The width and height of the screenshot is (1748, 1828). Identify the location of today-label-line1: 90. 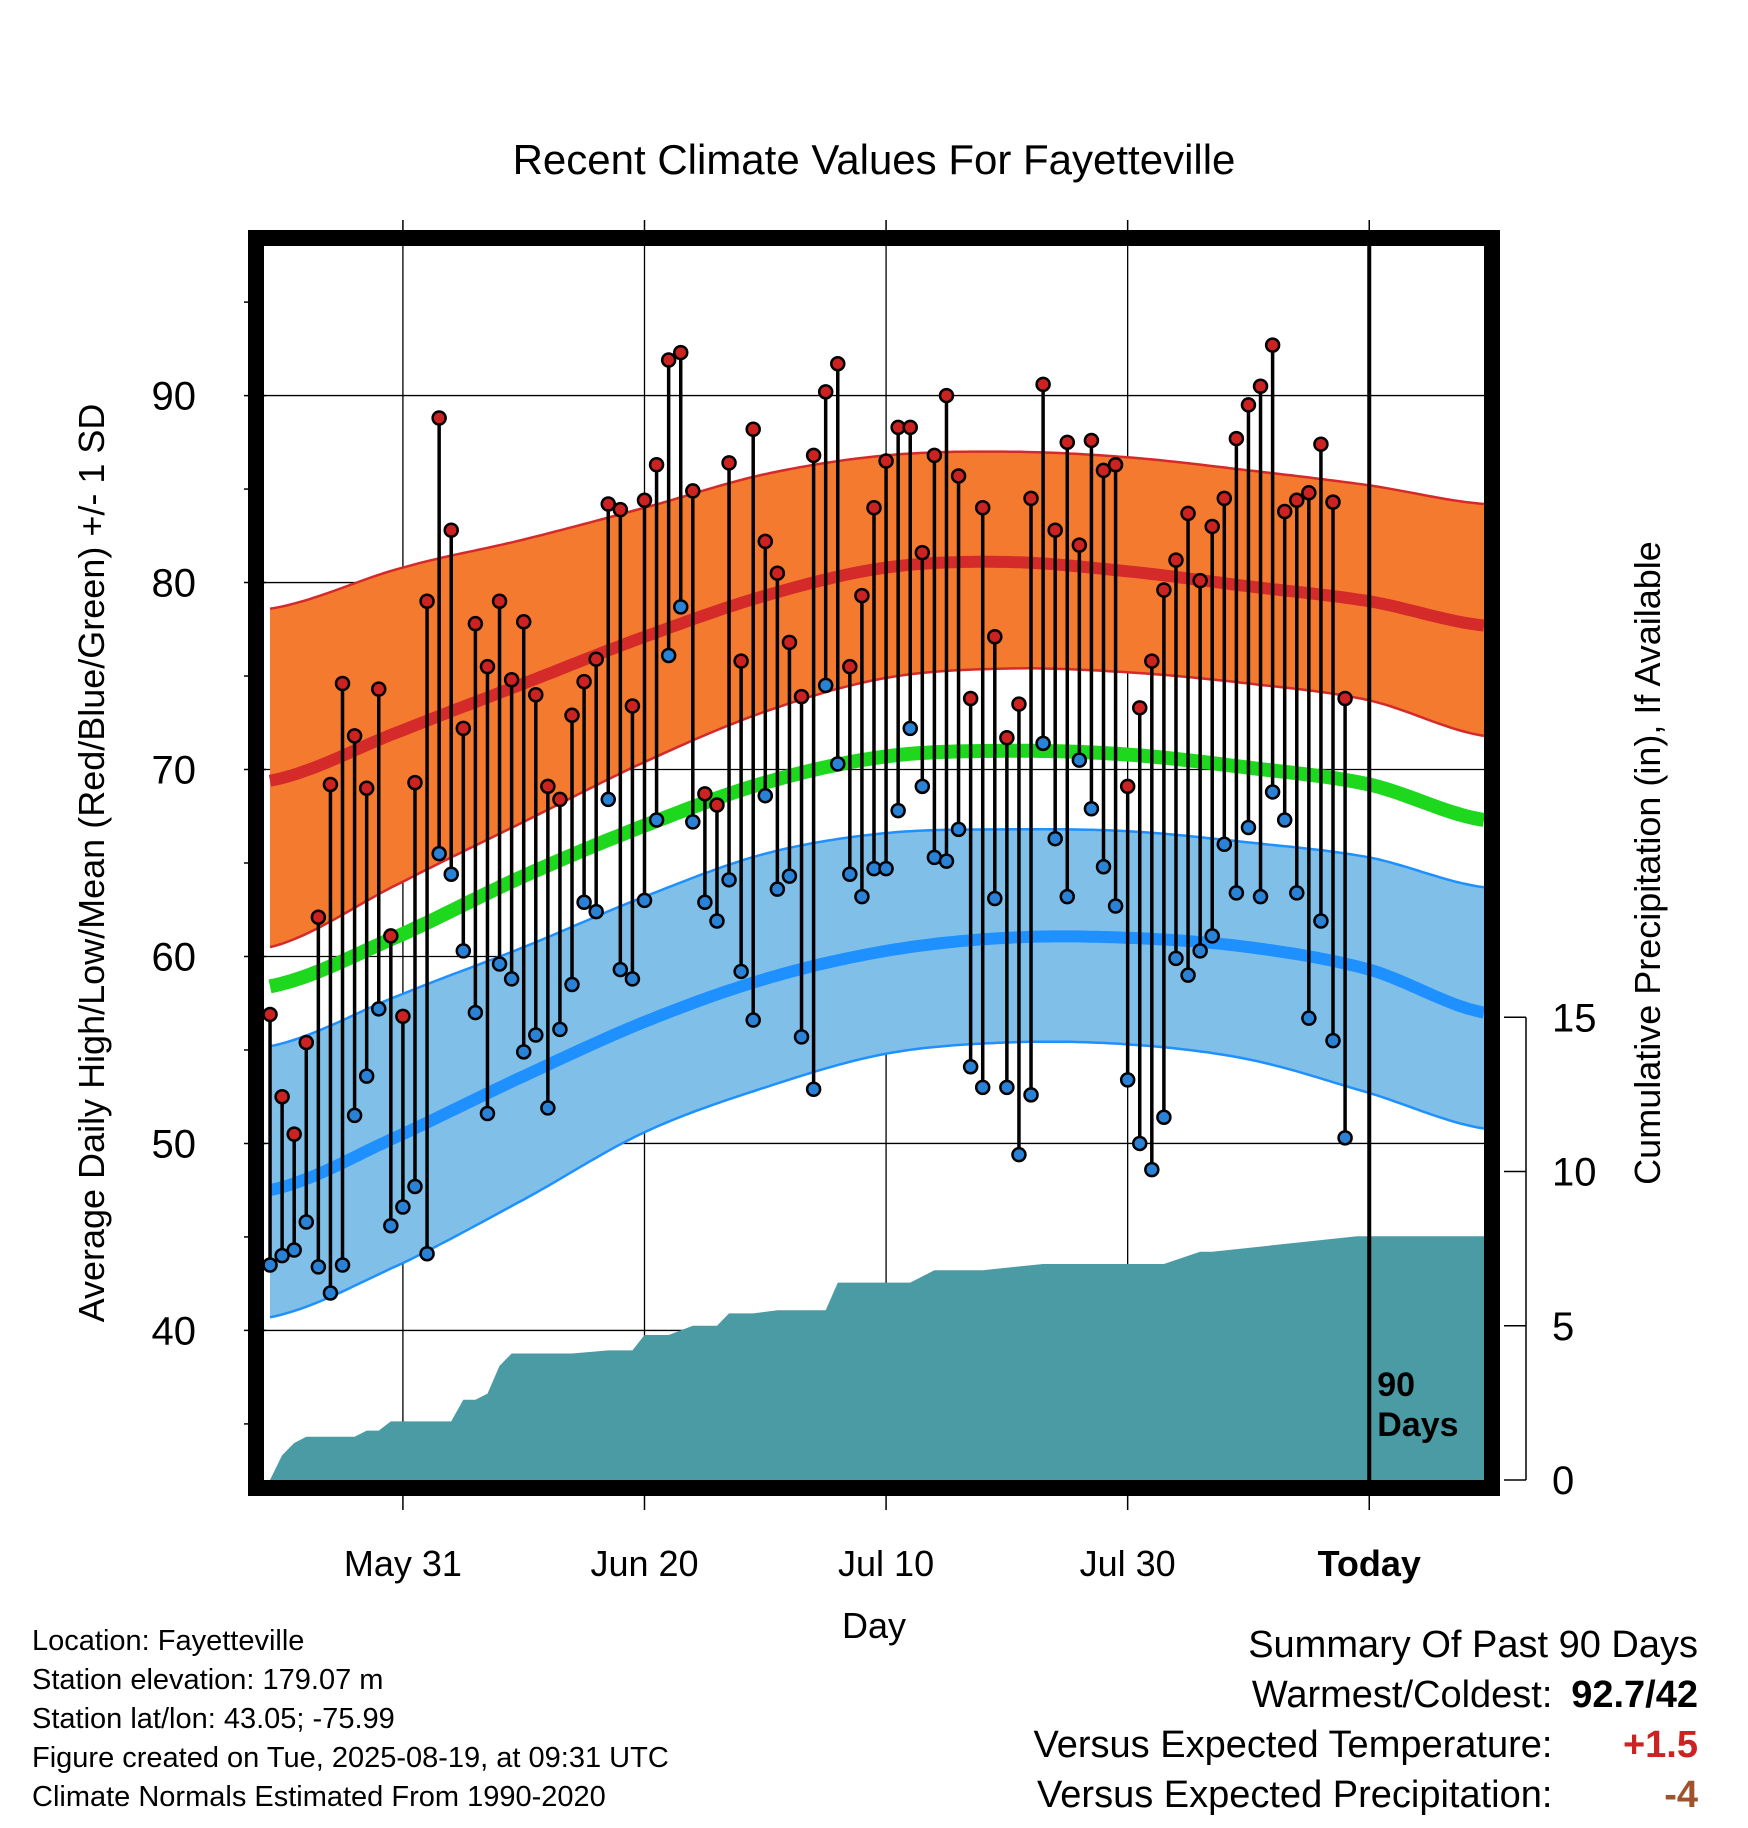
(1396, 1385).